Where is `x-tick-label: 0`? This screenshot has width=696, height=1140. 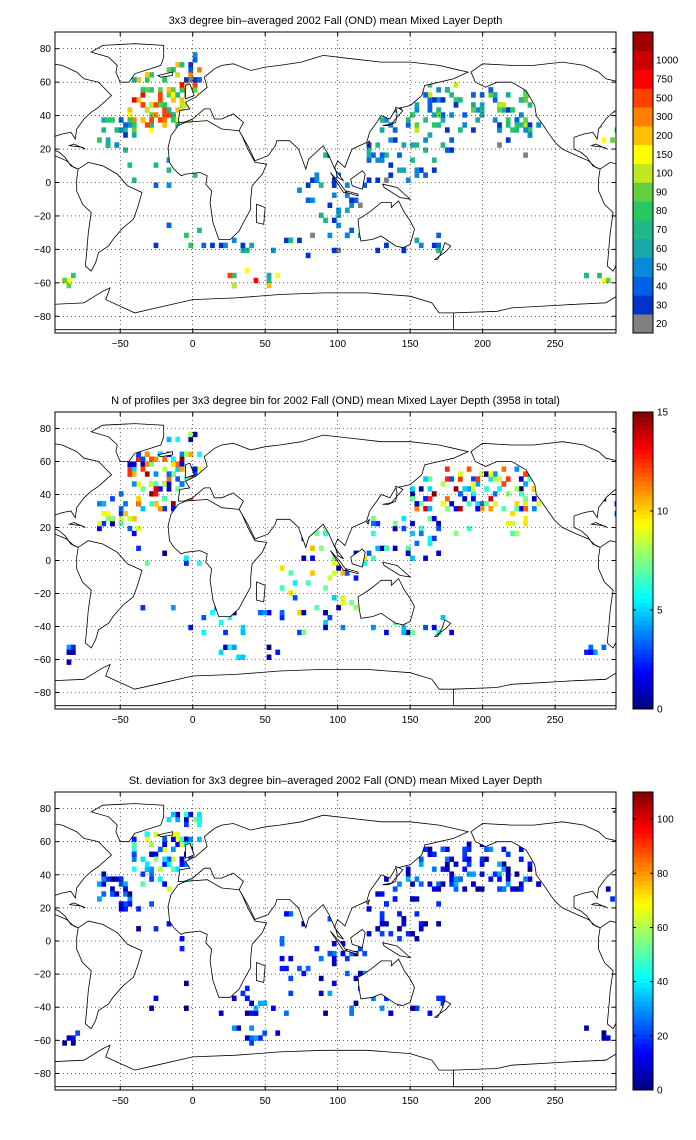 x-tick-label: 0 is located at coordinates (193, 344).